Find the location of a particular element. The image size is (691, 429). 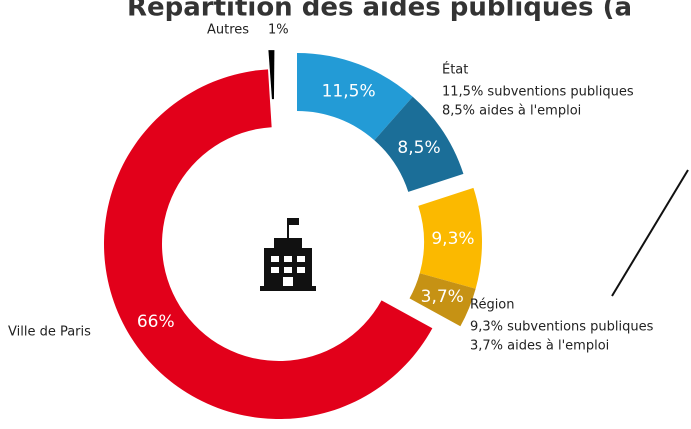

group-label: Ville de Paris is located at coordinates (49, 332).